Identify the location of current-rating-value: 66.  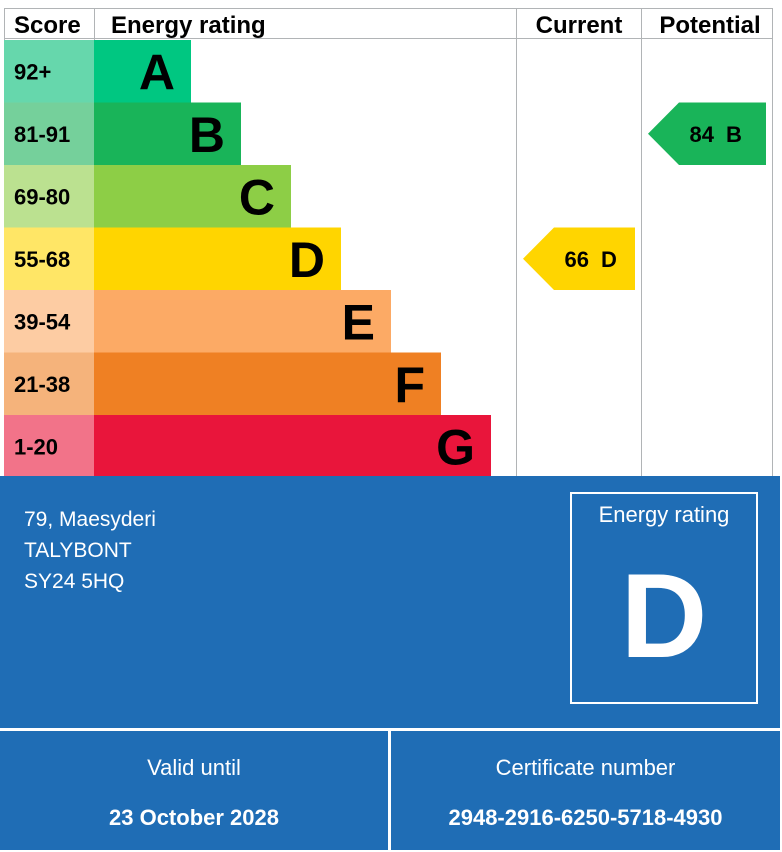
(577, 259).